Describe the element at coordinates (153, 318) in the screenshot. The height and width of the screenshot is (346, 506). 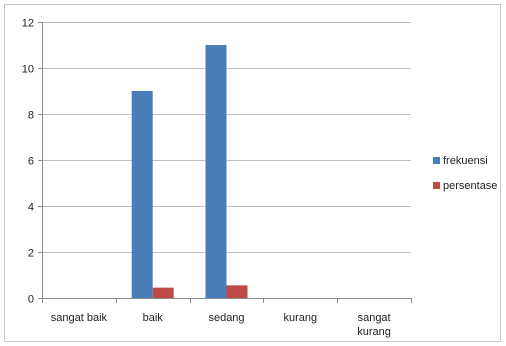
I see `x-tick-label: baik` at that location.